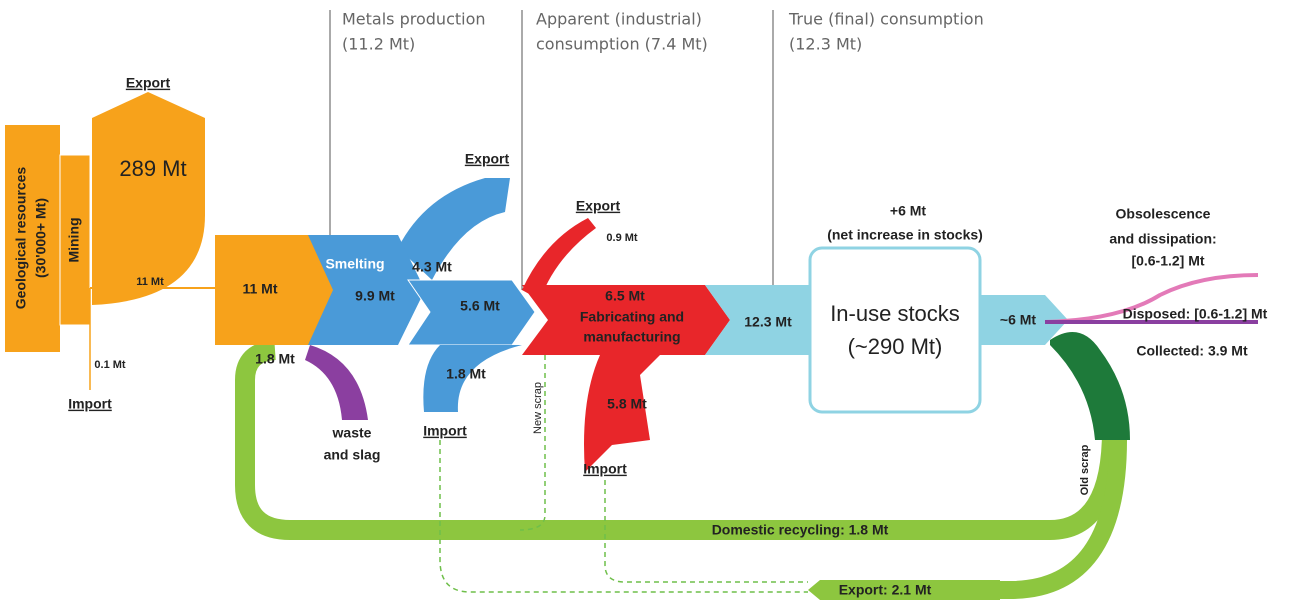  What do you see at coordinates (622, 413) in the screenshot?
I see `fabrication-import` at bounding box center [622, 413].